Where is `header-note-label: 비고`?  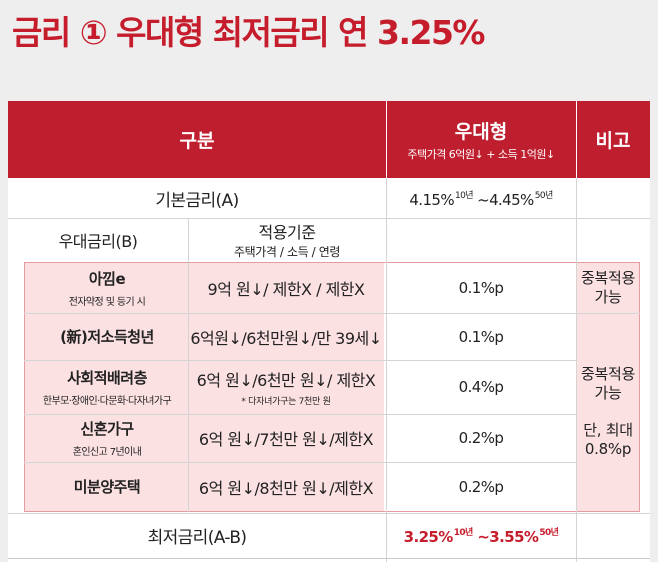
header-note-label: 비고 is located at coordinates (613, 141).